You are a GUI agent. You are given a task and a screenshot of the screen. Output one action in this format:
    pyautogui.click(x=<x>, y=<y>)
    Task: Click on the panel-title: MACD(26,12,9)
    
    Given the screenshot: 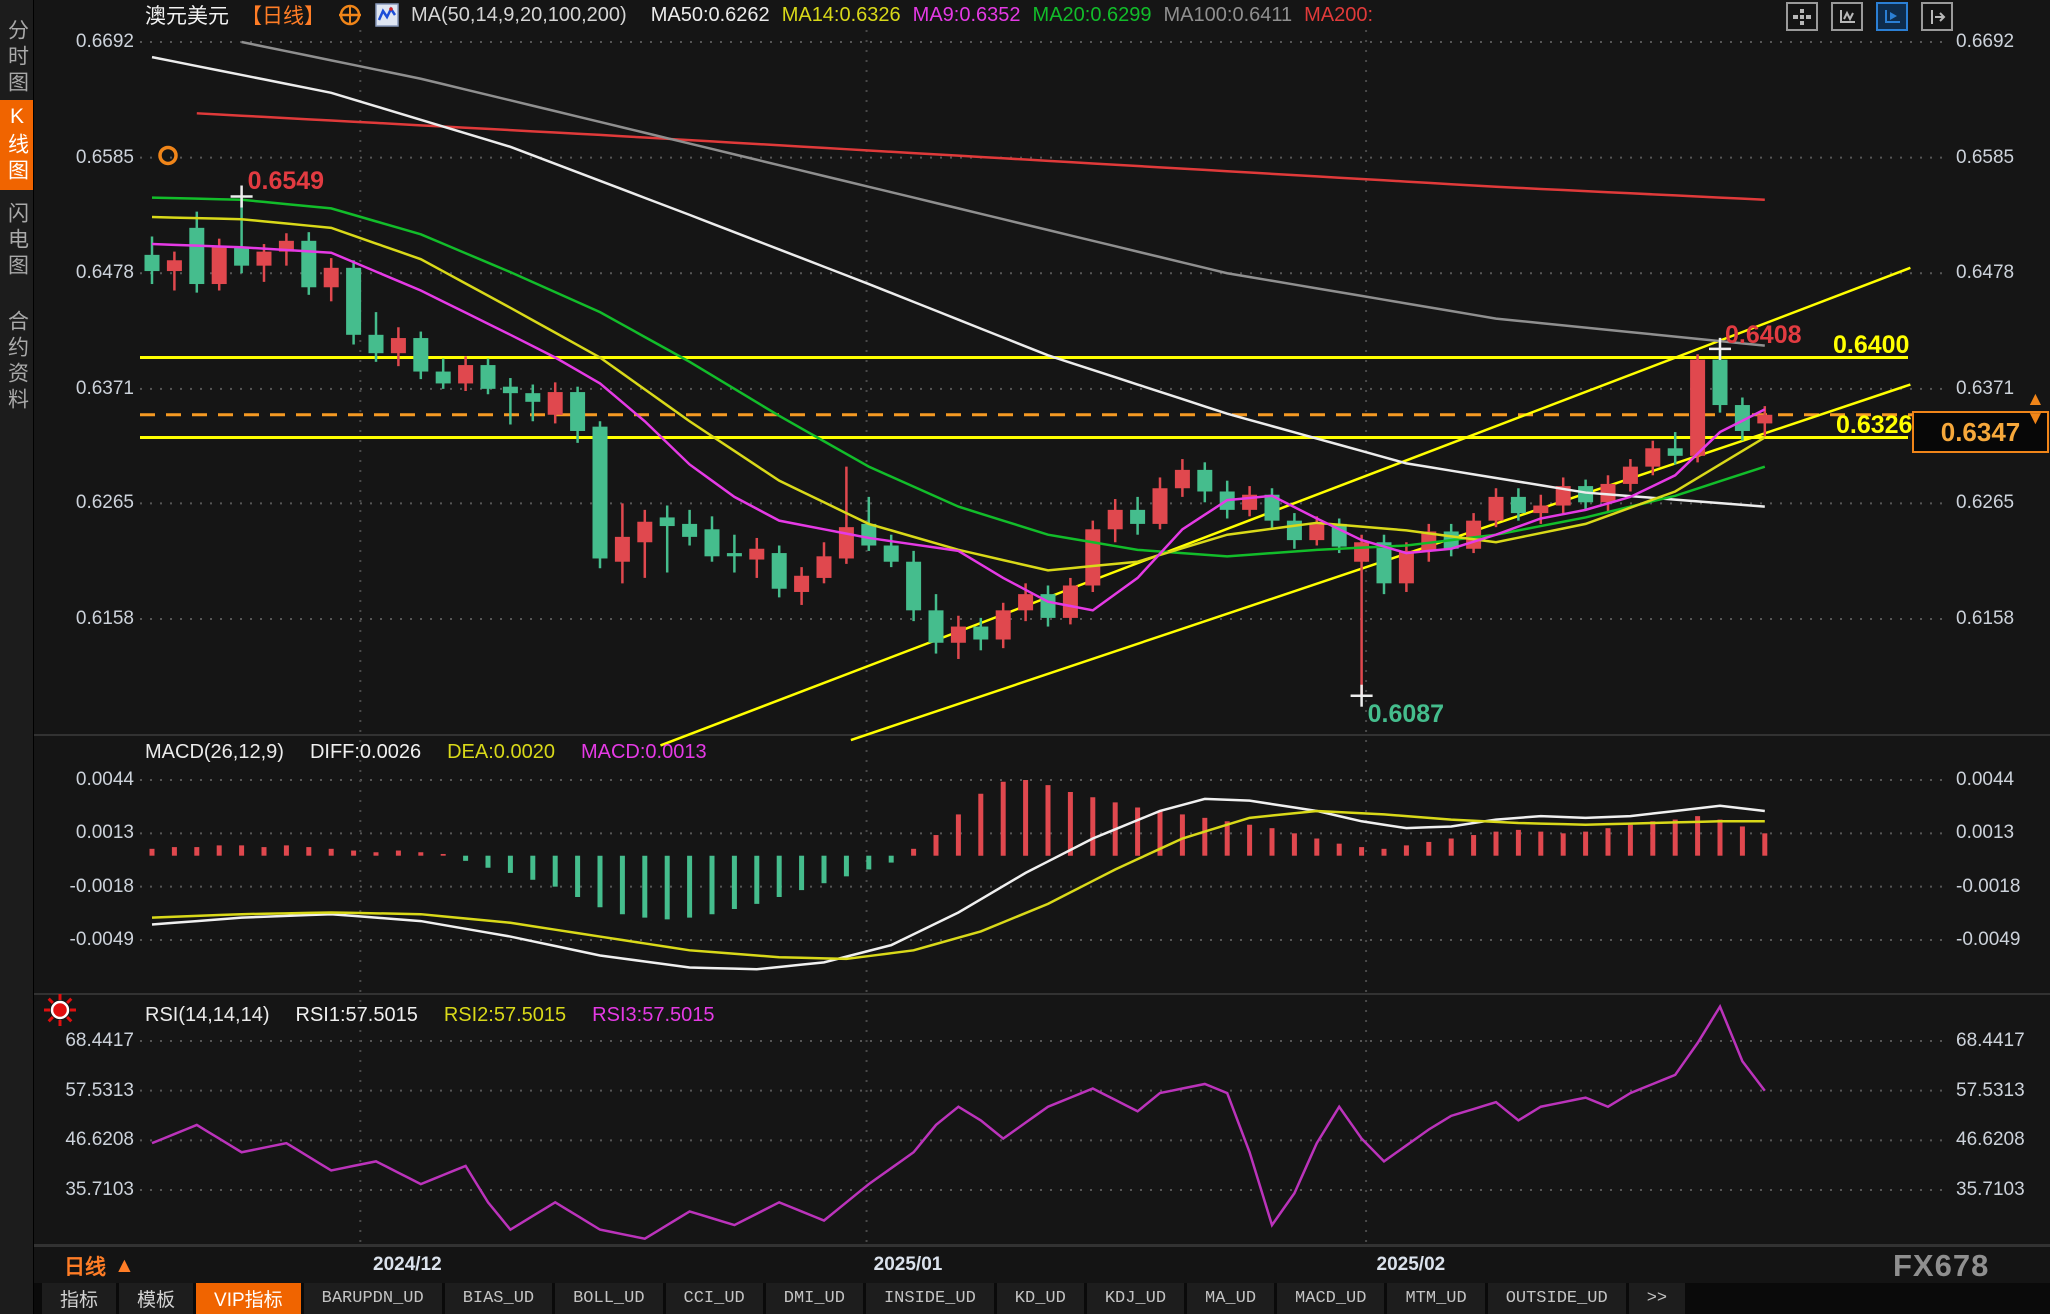 What is the action you would take?
    pyautogui.click(x=214, y=752)
    